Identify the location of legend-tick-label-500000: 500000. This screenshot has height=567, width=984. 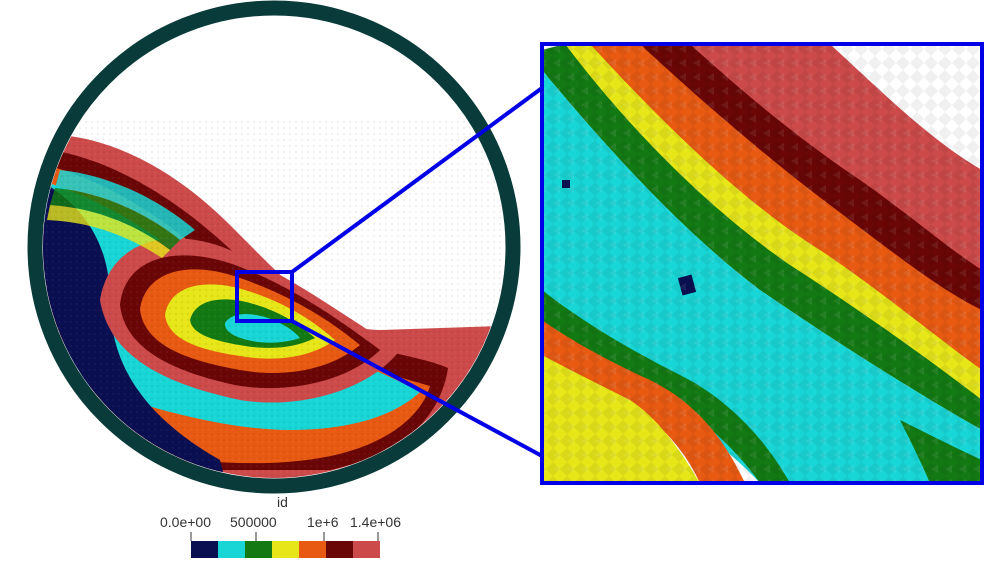
(253, 522).